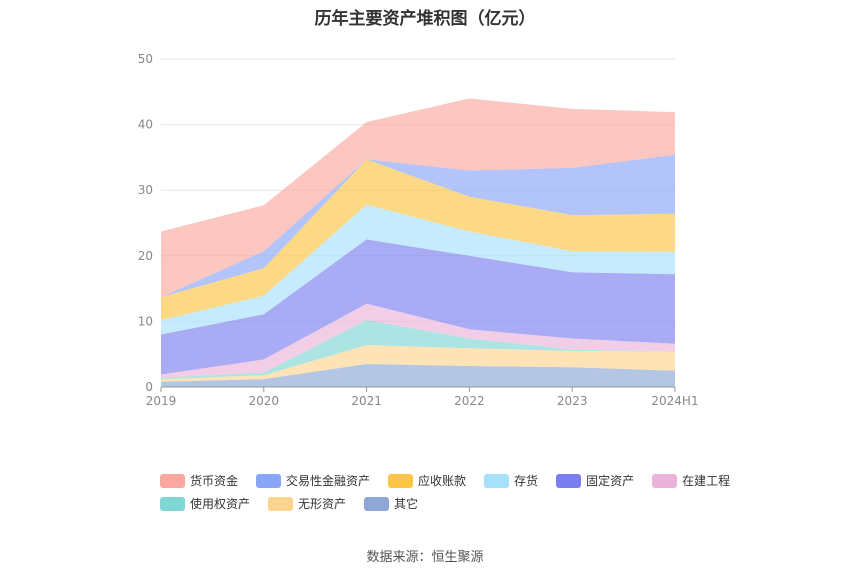 Image resolution: width=850 pixels, height=575 pixels. Describe the element at coordinates (214, 481) in the screenshot. I see `legend-label: 货币资金` at that location.